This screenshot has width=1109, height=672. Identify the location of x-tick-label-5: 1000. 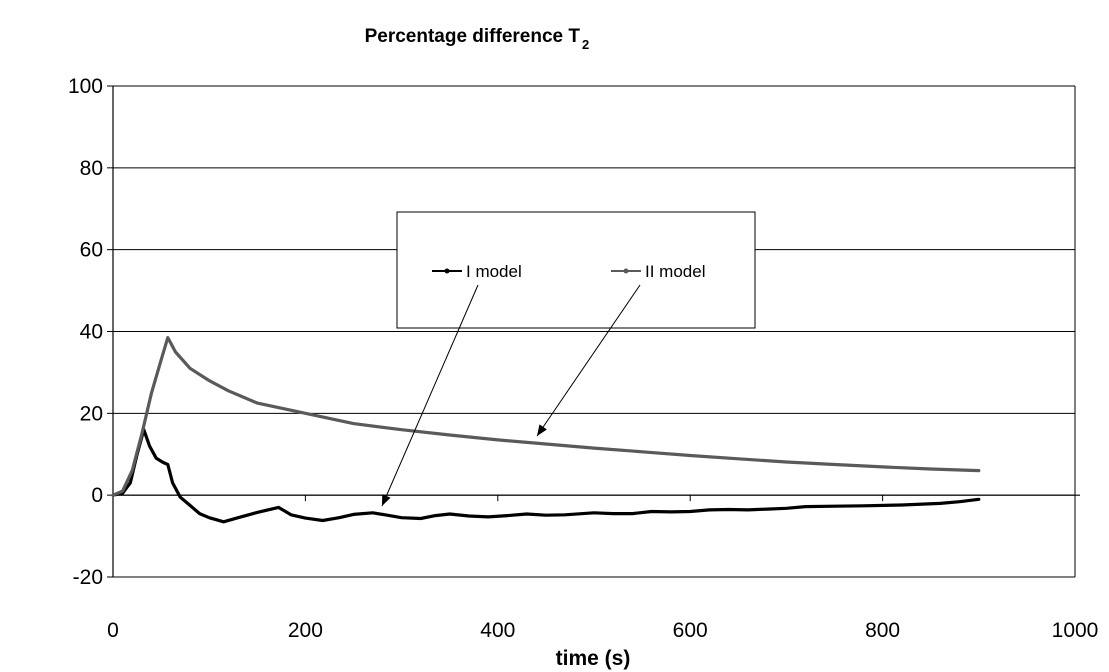
(1075, 630).